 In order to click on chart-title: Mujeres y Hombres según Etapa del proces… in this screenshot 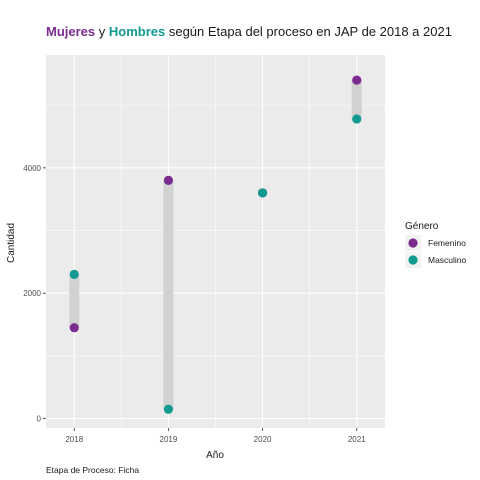, I will do `click(249, 31)`.